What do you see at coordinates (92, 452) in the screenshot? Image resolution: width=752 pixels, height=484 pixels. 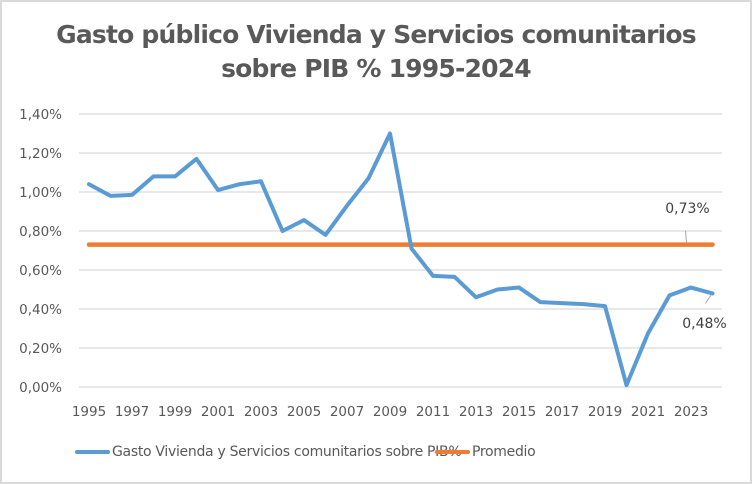 I see `legend-swatch-gasto` at bounding box center [92, 452].